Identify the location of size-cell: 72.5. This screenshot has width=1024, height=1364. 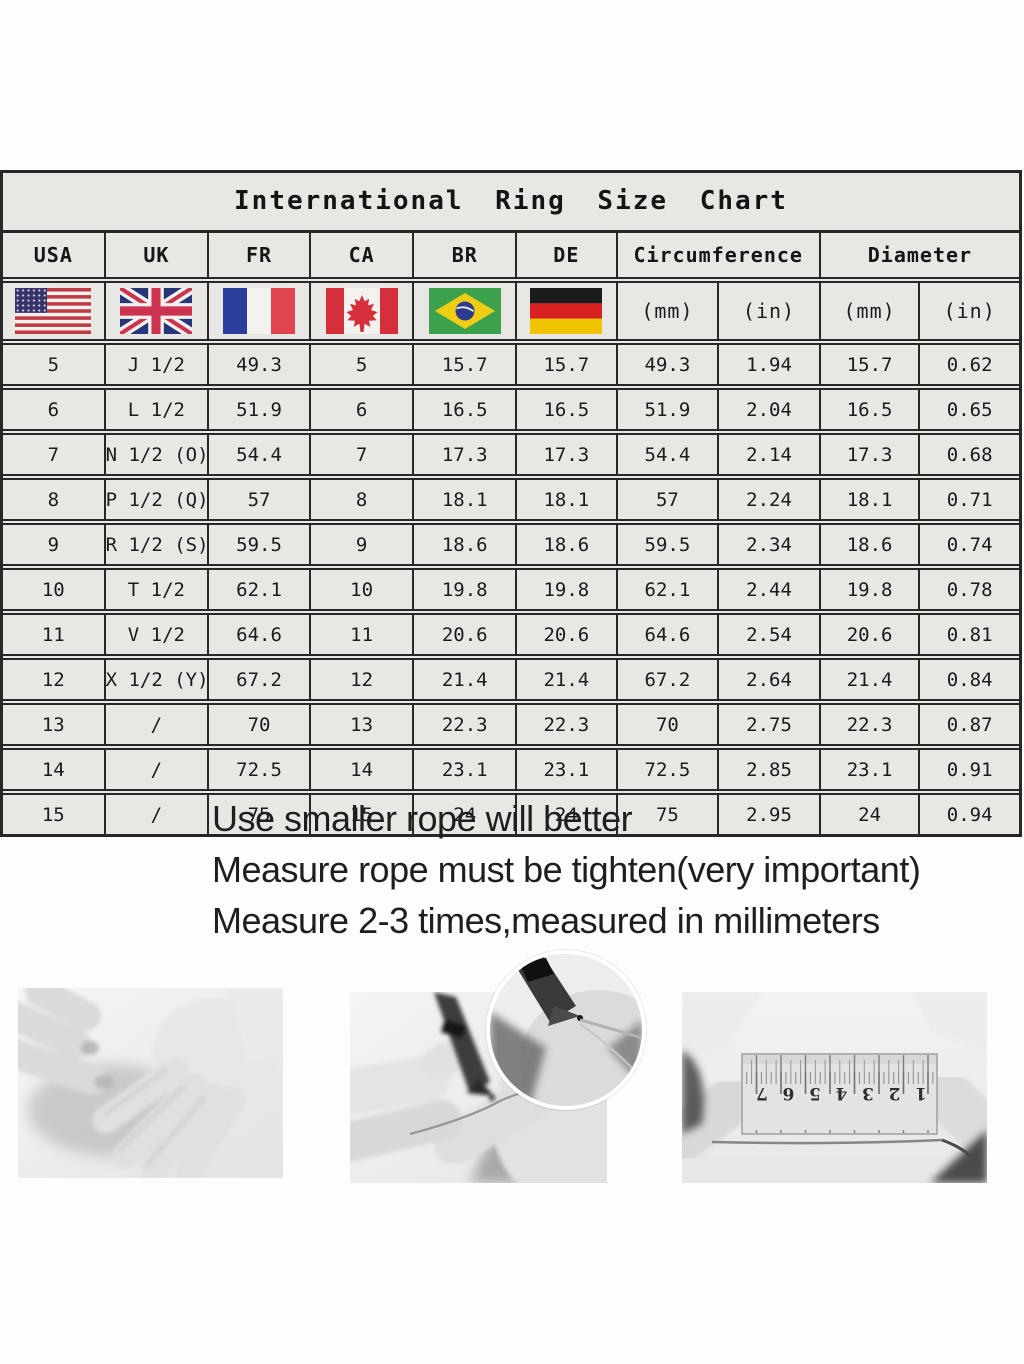
(259, 769).